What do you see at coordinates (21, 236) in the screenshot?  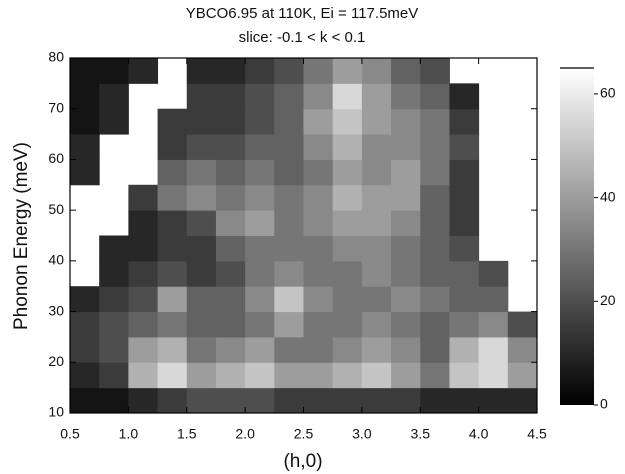 I see `y-axis-label: Phonon Energy (meV)` at bounding box center [21, 236].